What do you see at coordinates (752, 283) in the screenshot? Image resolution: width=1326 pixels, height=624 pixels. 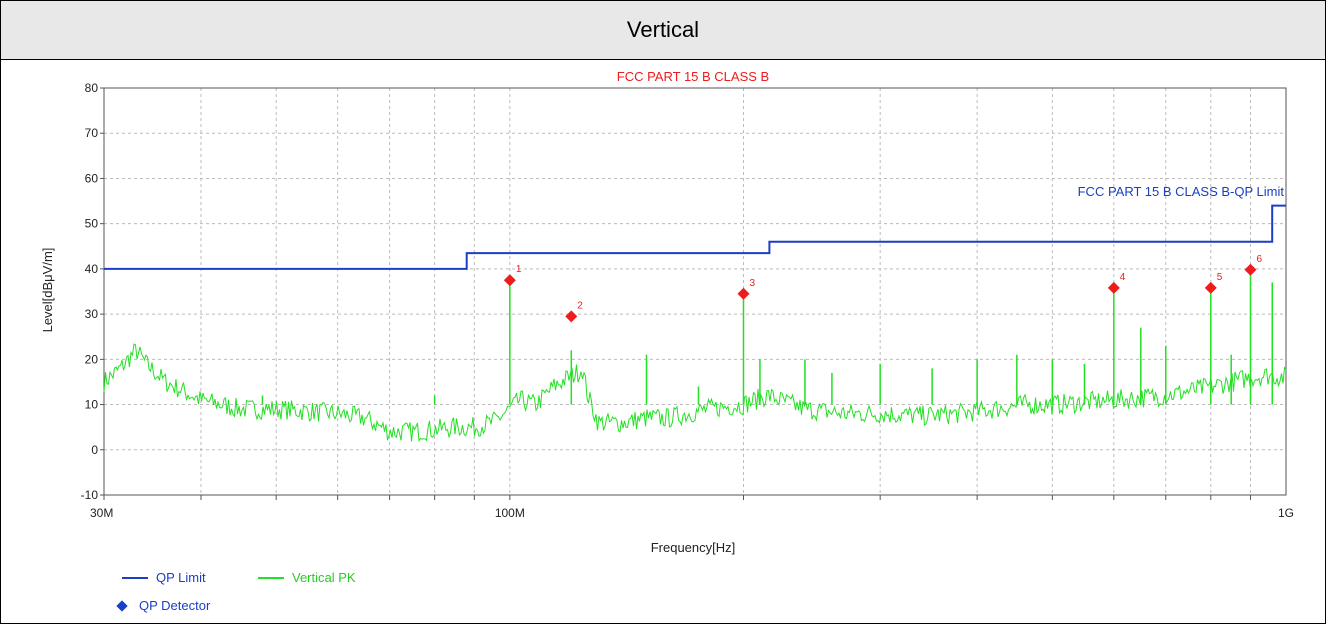 I see `qp-marker-label: 3` at bounding box center [752, 283].